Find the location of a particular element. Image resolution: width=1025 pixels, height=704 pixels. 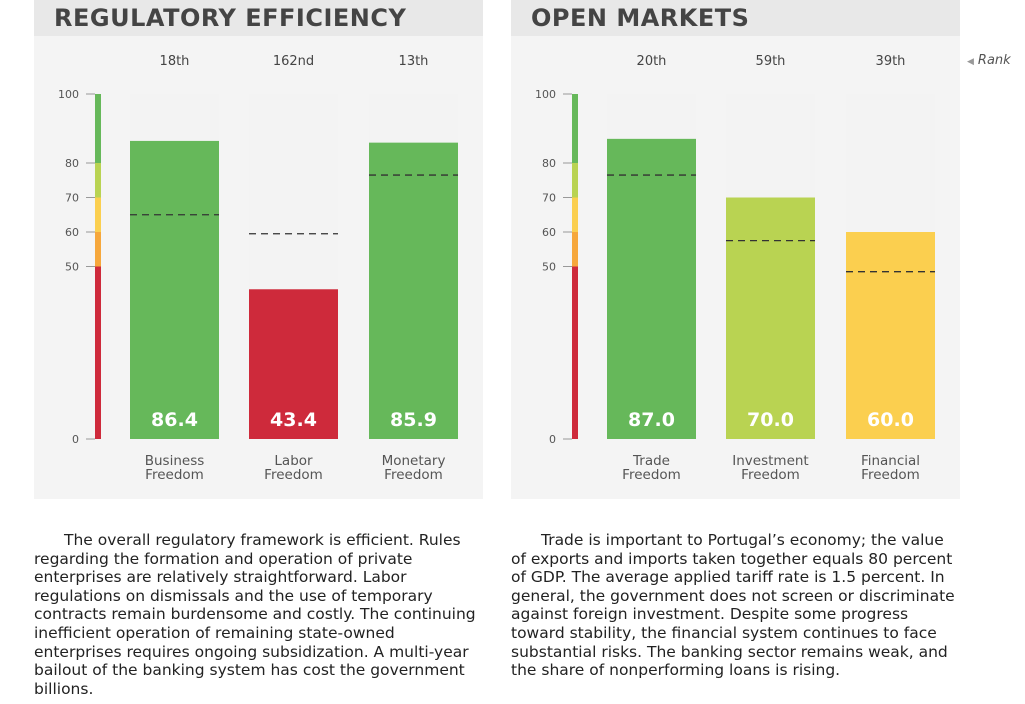

category-label: Financial Freedom is located at coordinates (890, 468).